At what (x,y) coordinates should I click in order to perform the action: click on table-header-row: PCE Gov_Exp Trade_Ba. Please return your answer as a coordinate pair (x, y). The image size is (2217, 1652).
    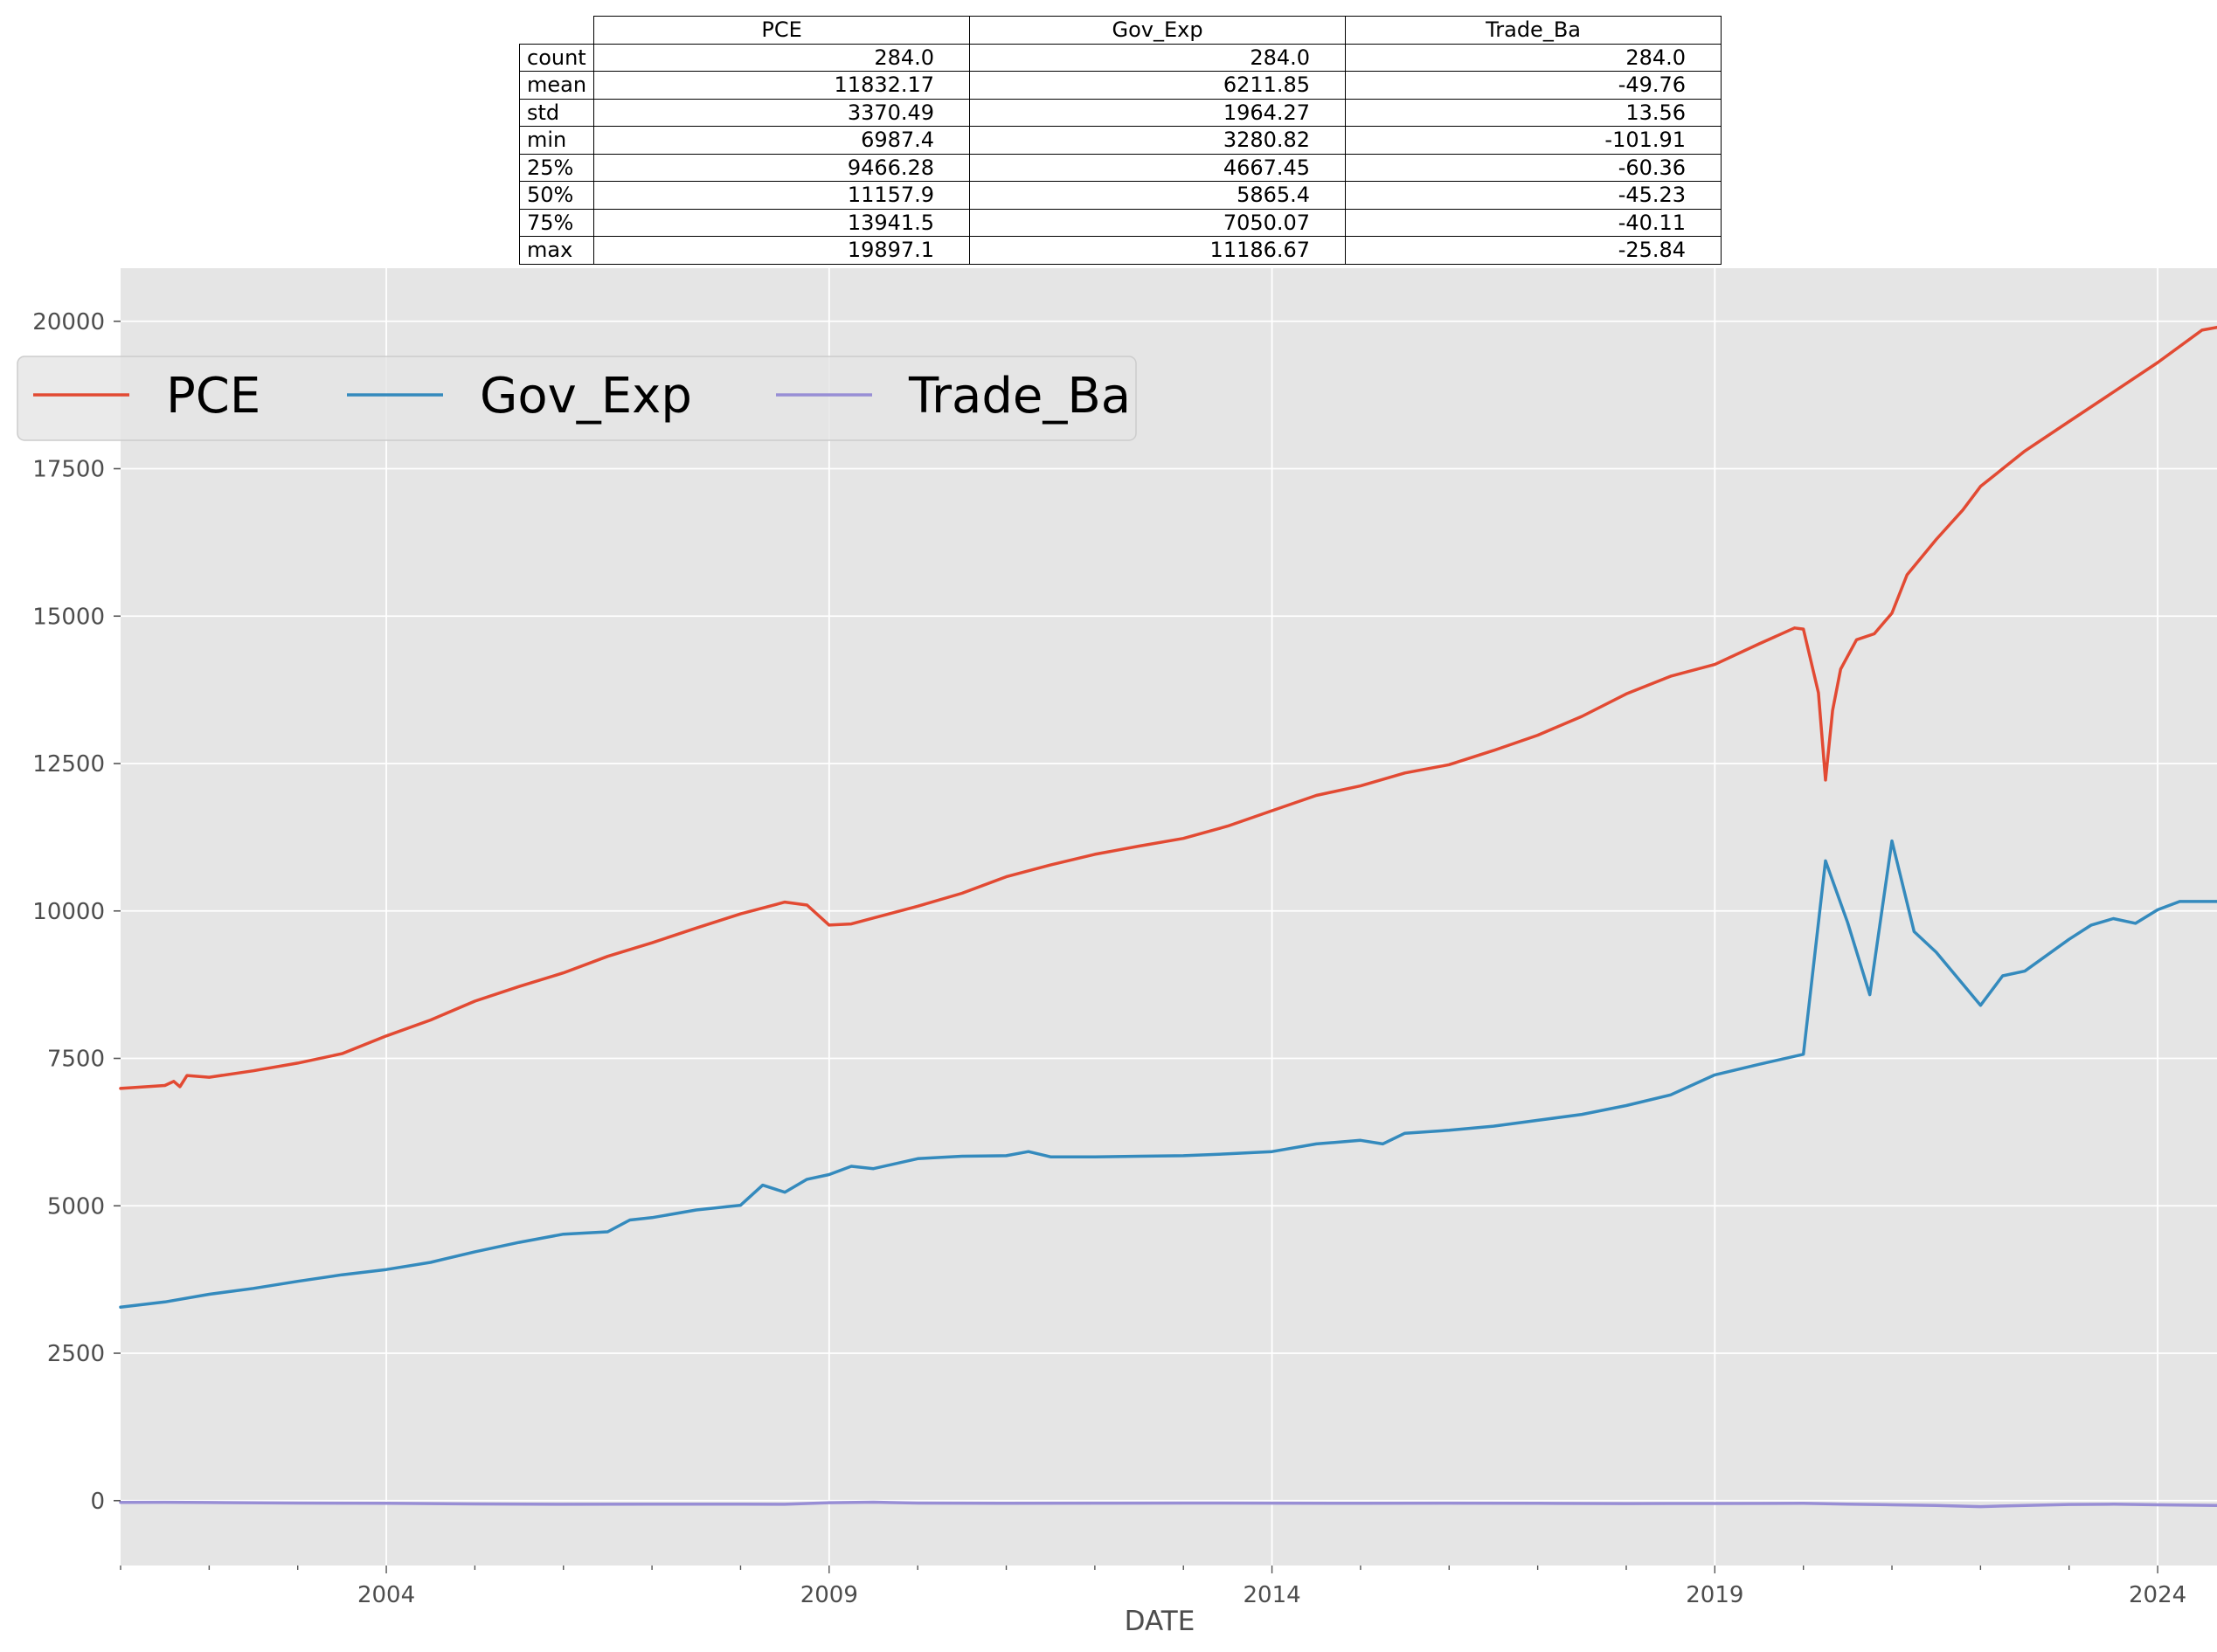
    Looking at the image, I should click on (1121, 30).